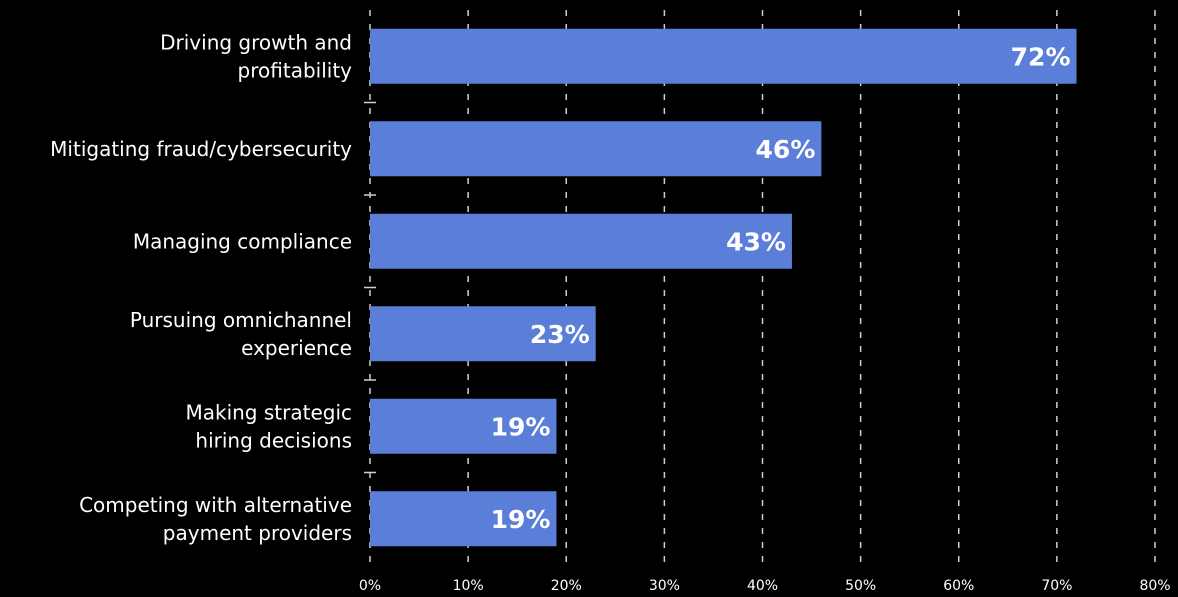 Image resolution: width=1178 pixels, height=597 pixels. Describe the element at coordinates (762, 586) in the screenshot. I see `x-tick-label: 40%` at that location.